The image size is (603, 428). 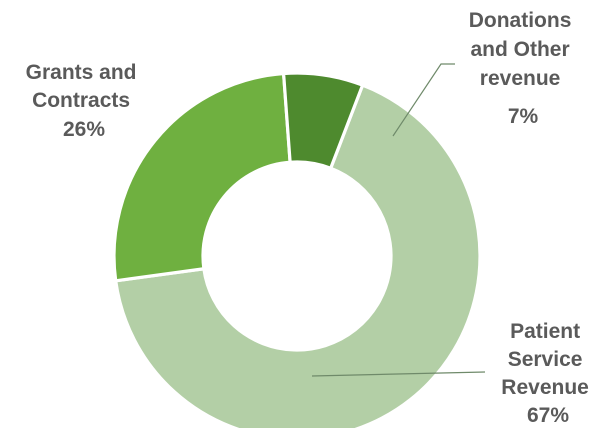 What do you see at coordinates (545, 359) in the screenshot?
I see `label-line: Service` at bounding box center [545, 359].